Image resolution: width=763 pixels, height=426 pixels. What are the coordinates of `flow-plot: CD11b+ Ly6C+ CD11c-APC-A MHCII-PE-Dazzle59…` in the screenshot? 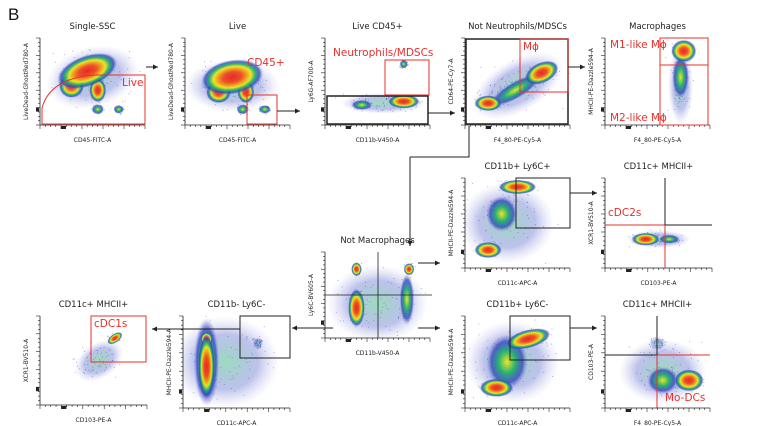 It's located at (509, 224).